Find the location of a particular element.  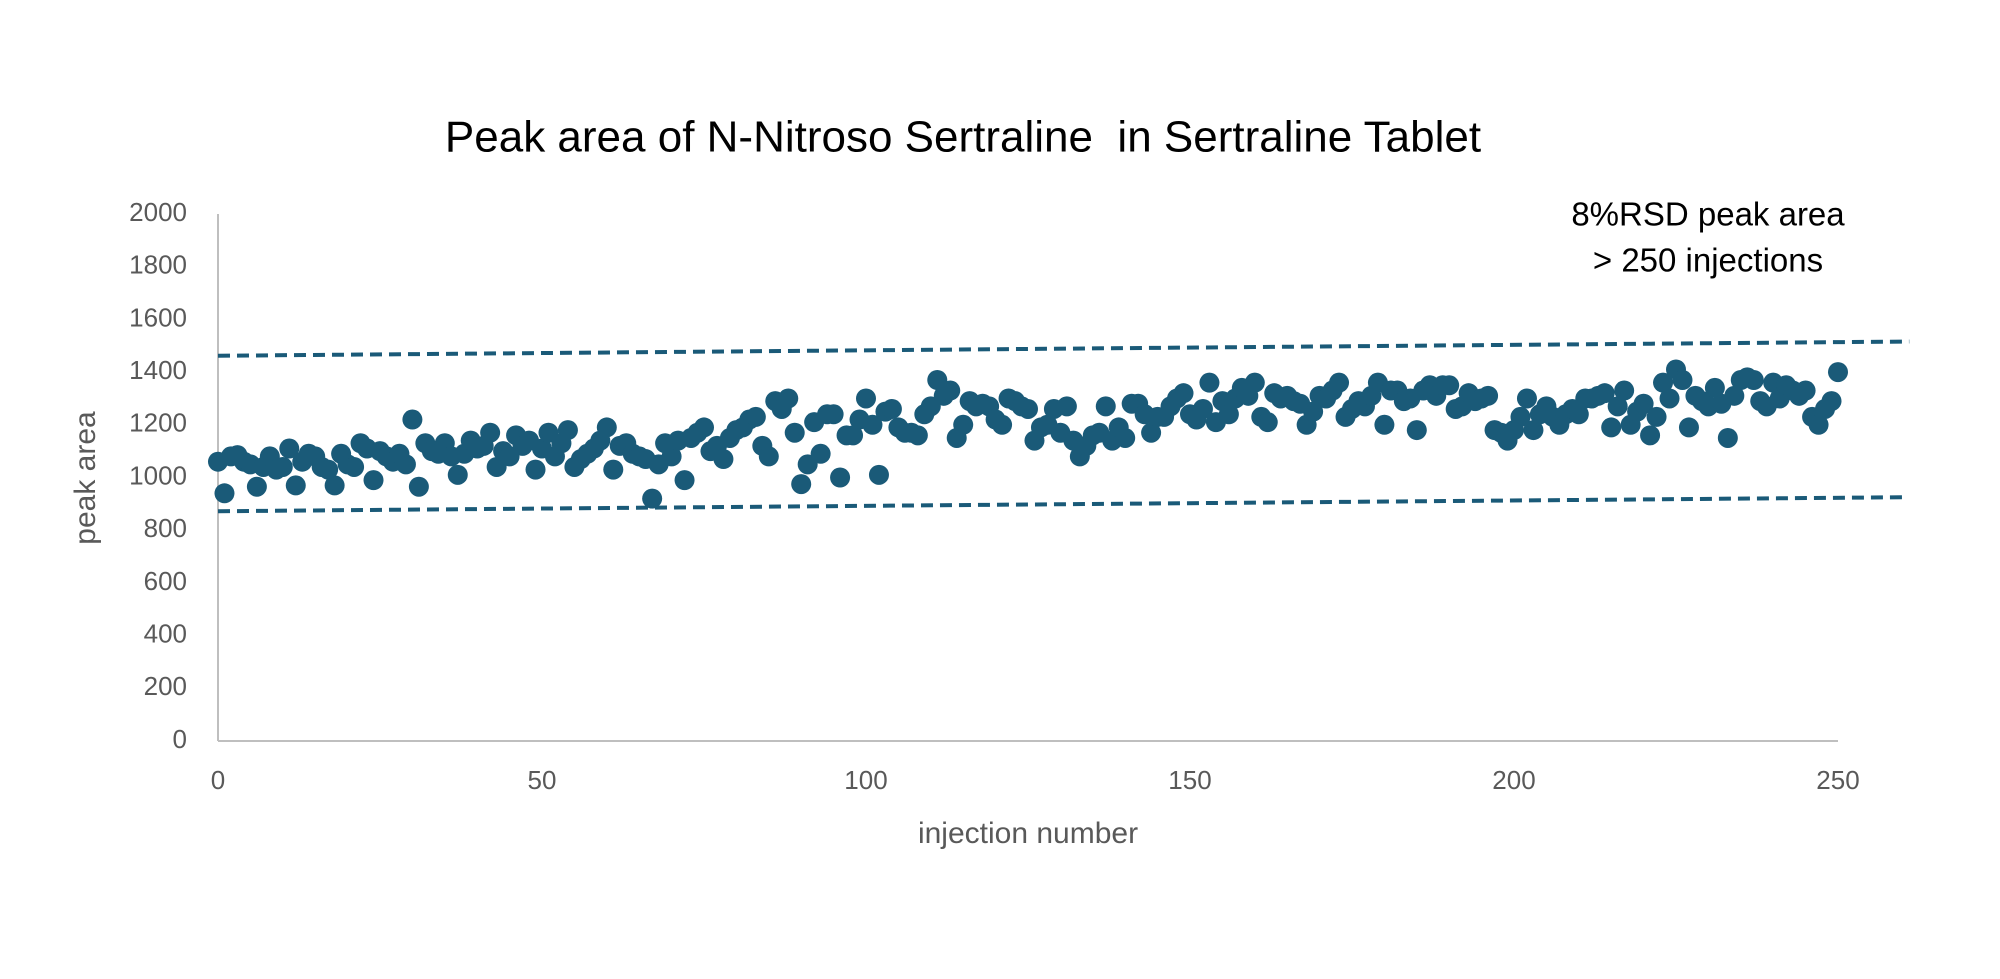

x-tick-label: 150 is located at coordinates (1189, 780).